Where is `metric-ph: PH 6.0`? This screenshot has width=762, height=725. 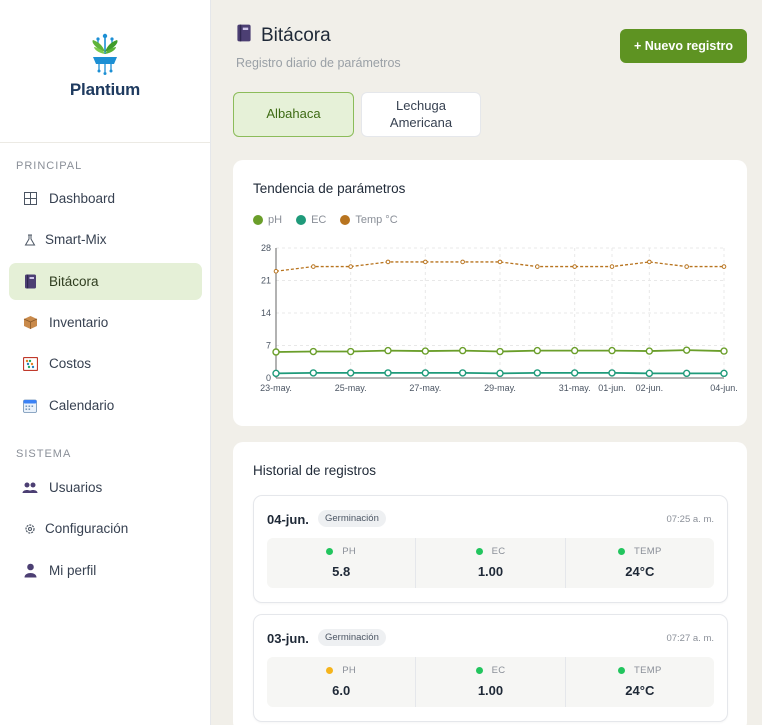 metric-ph: PH 6.0 is located at coordinates (341, 682).